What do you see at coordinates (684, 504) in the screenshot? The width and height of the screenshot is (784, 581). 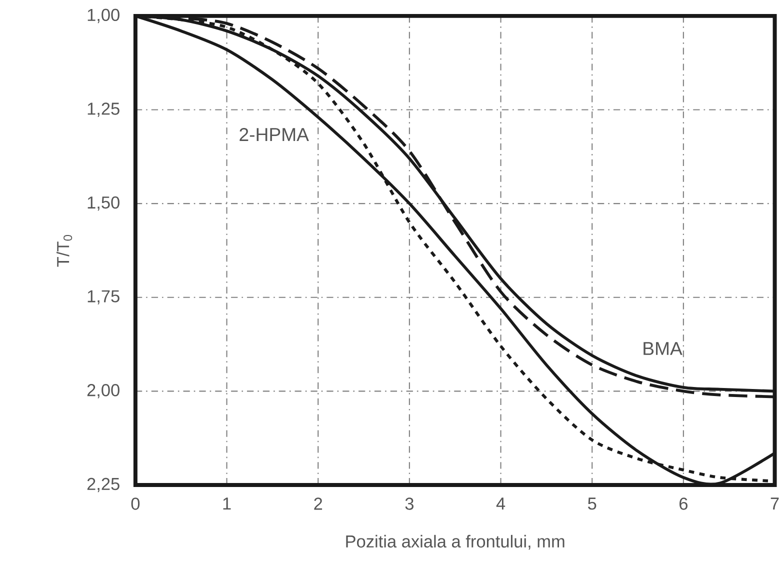 I see `x-tick-label: 6` at bounding box center [684, 504].